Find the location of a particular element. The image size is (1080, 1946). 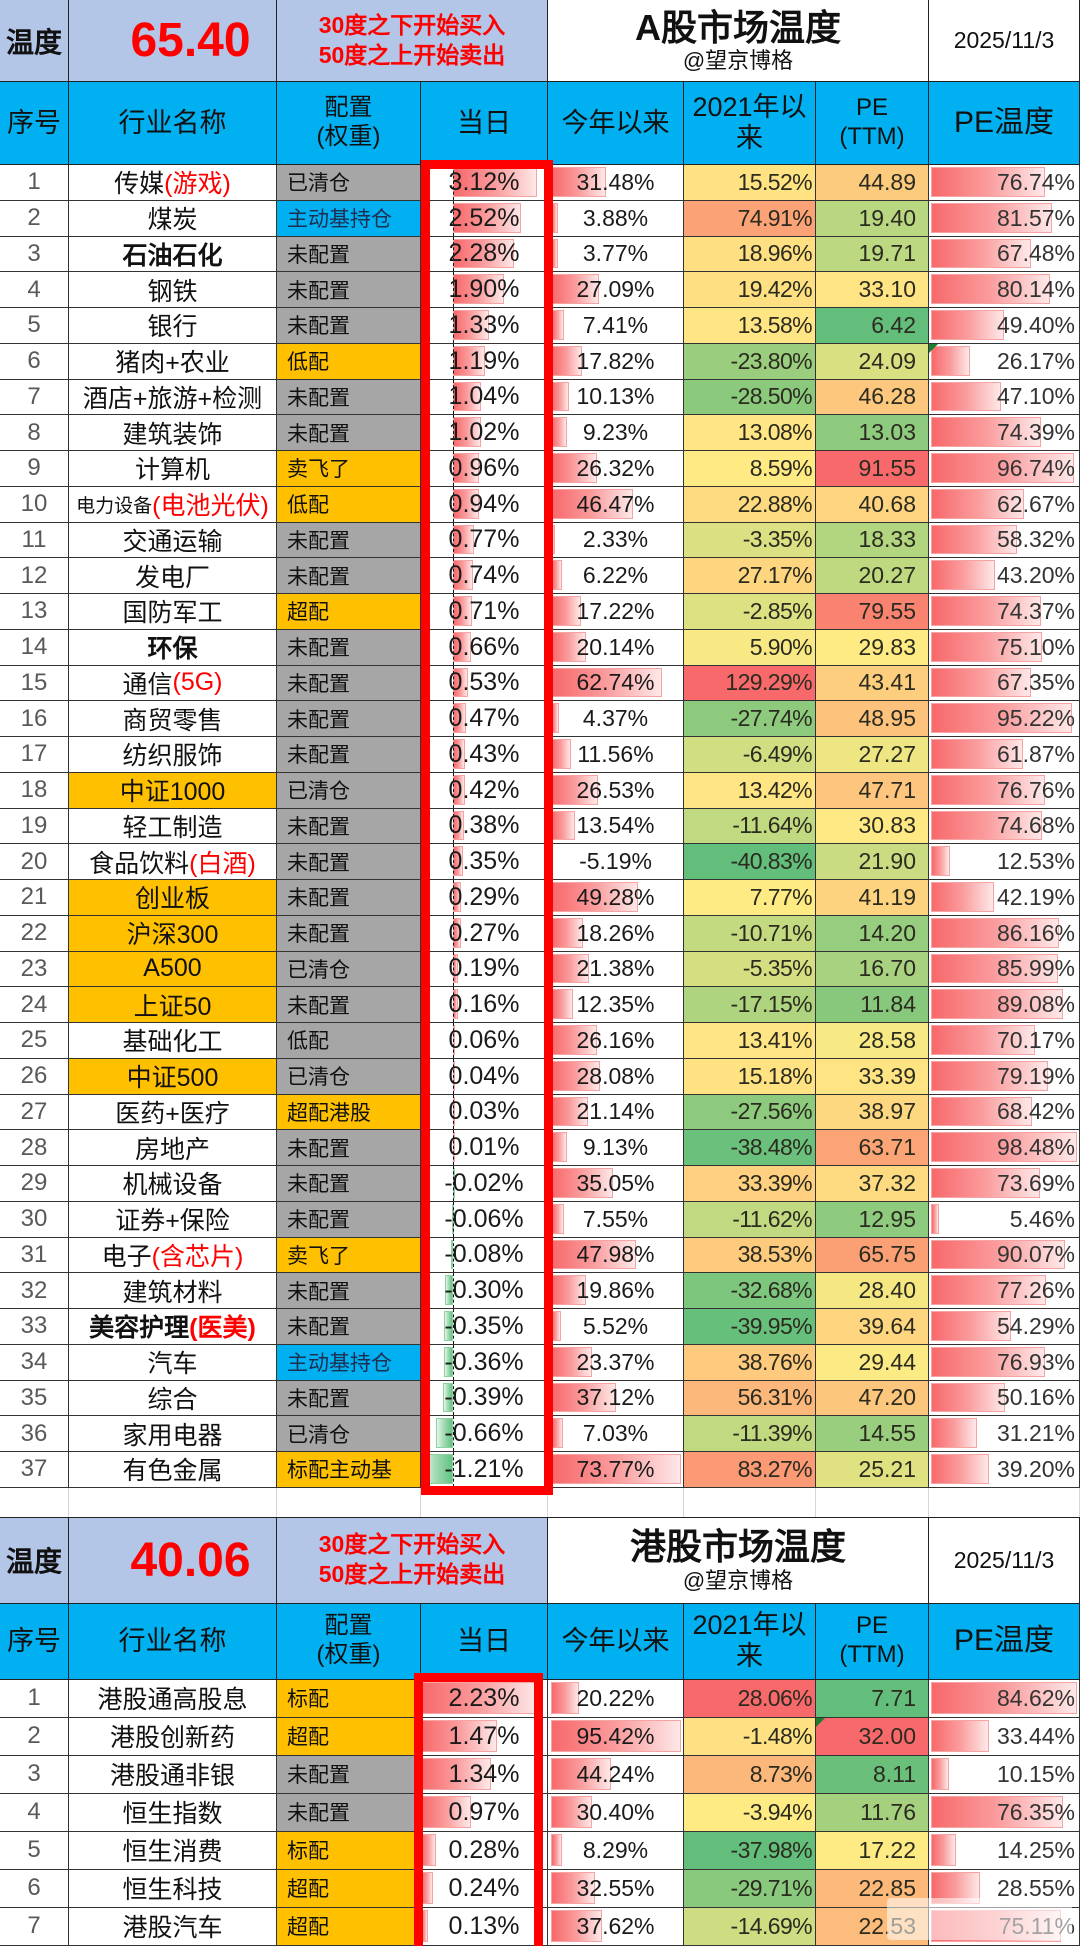

pe-temperature-value: 14.25% is located at coordinates (1035, 1849).